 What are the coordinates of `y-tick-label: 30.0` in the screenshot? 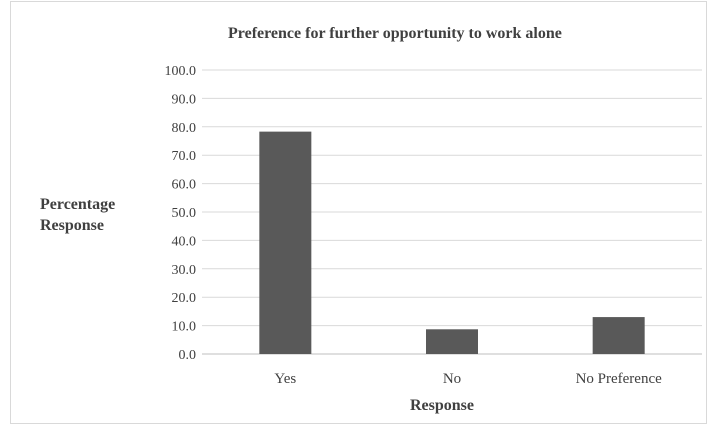 It's located at (184, 270).